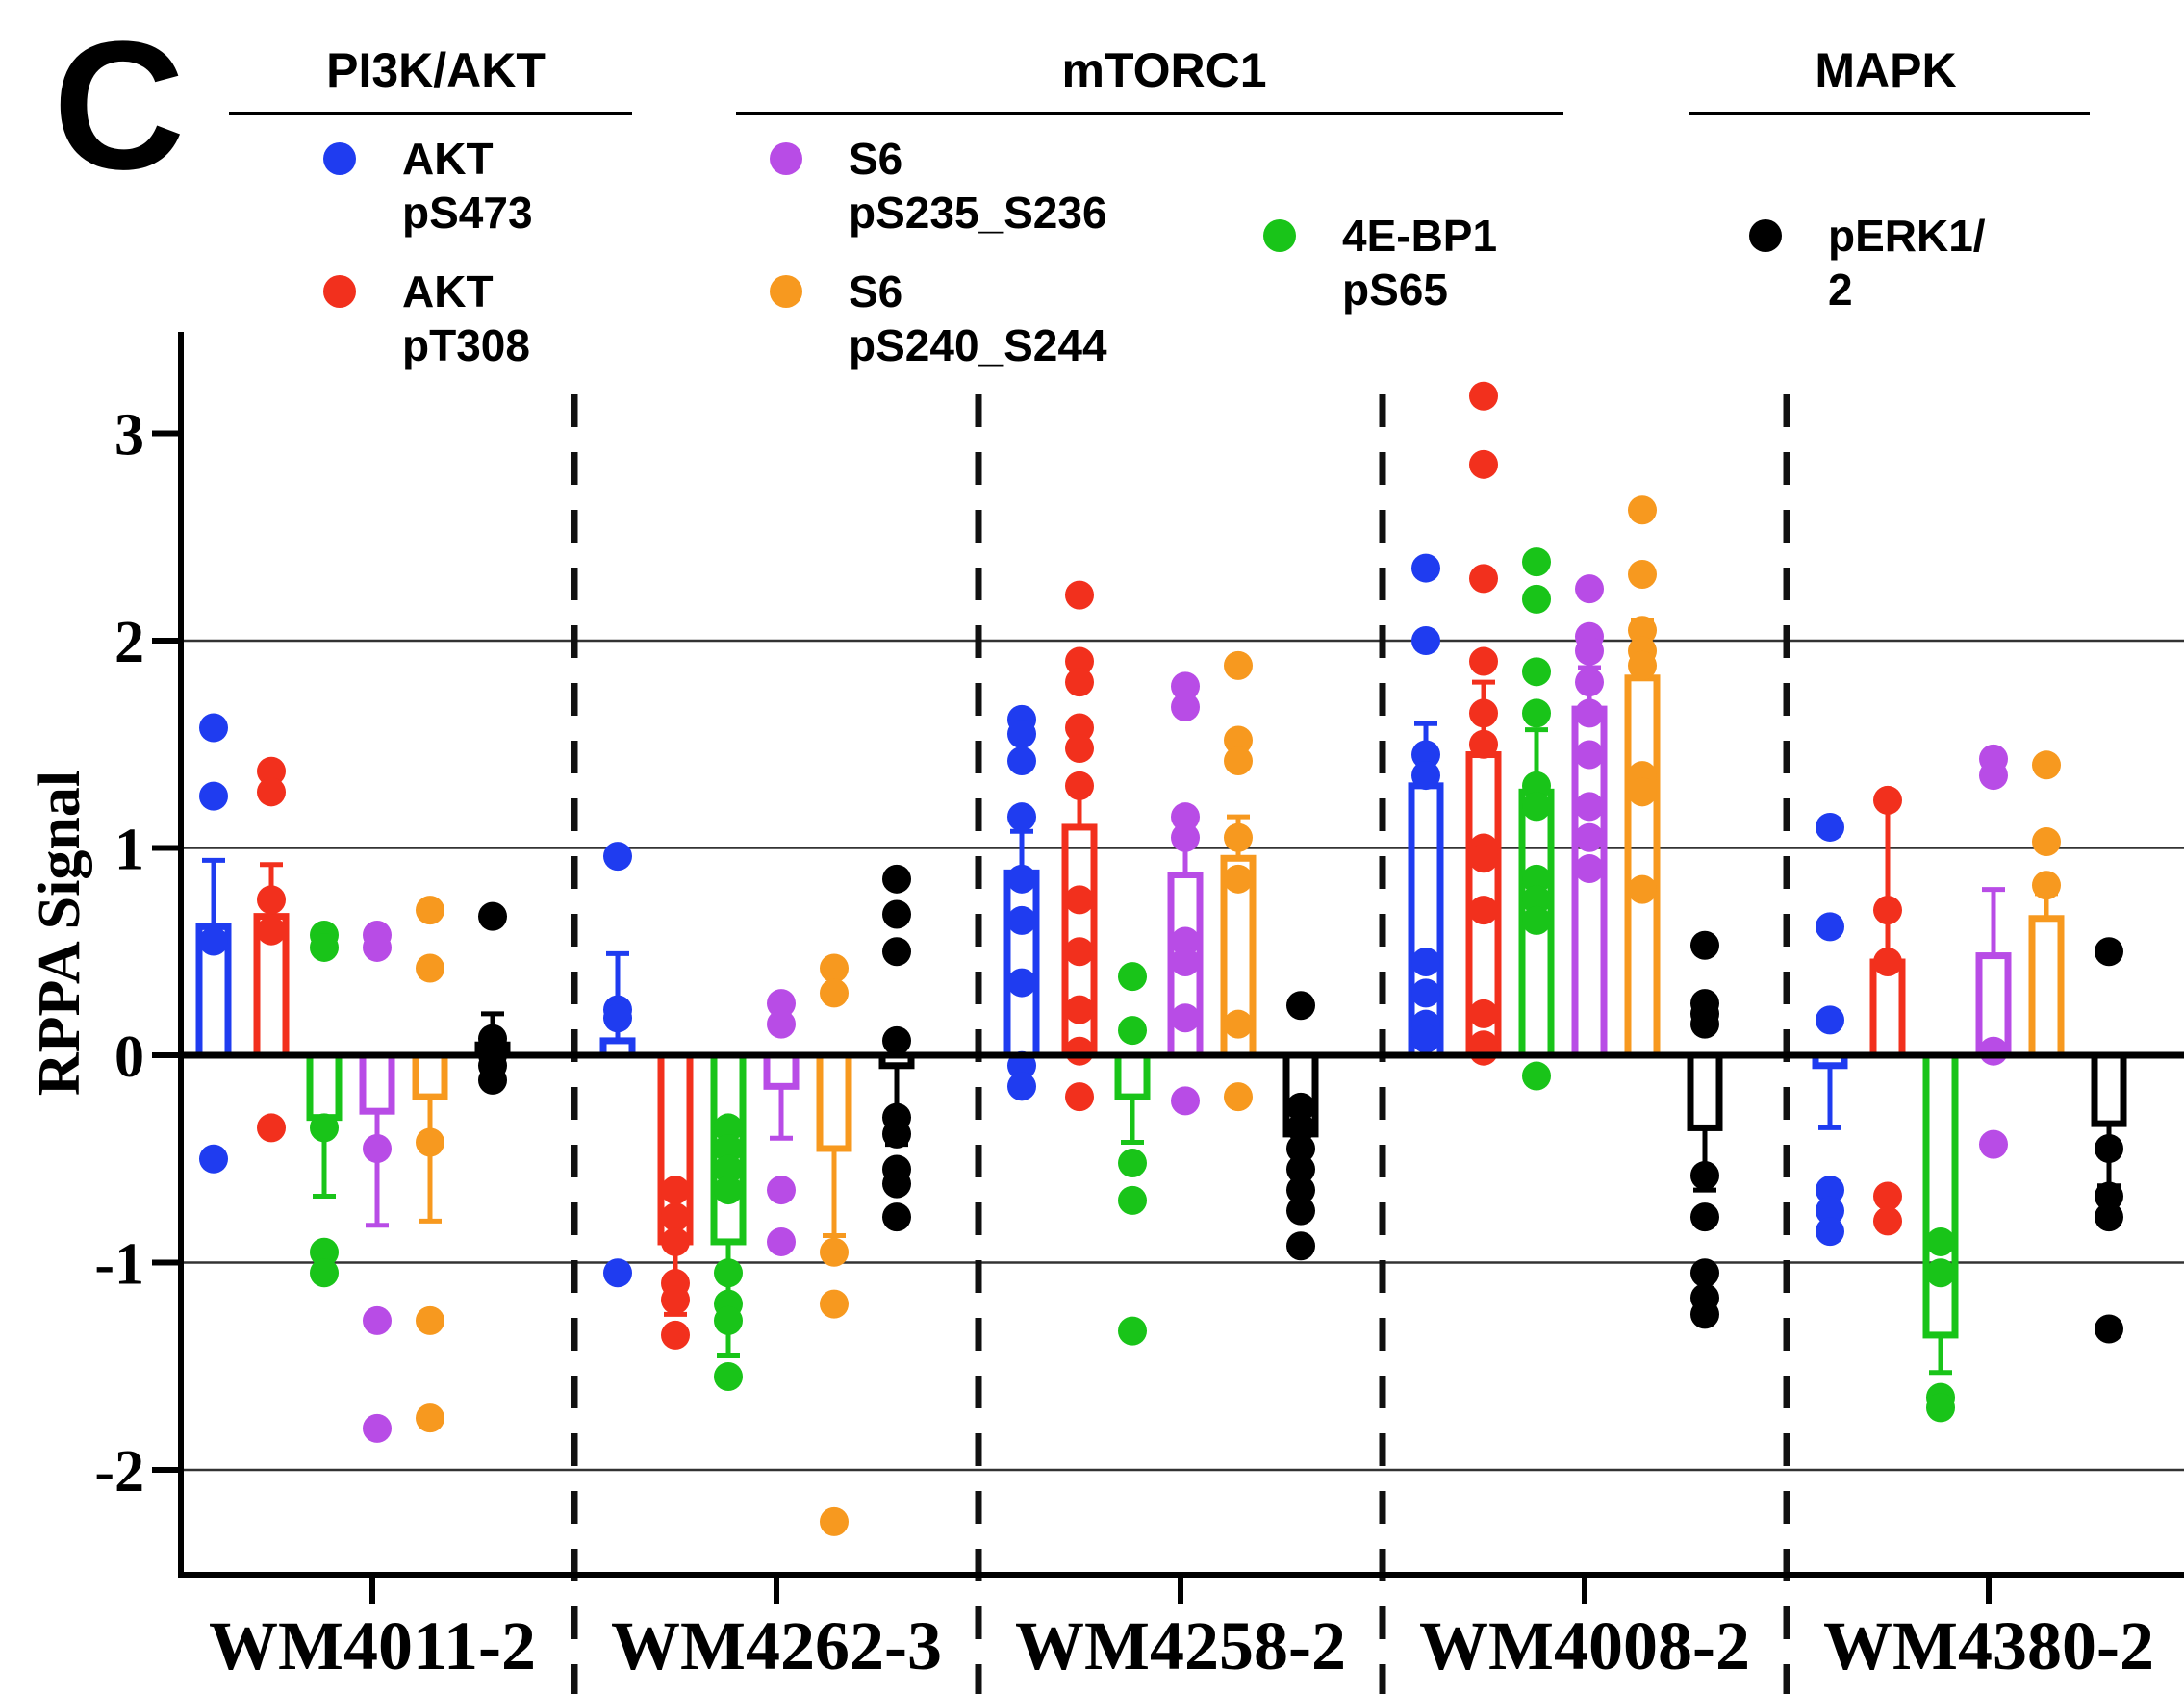 The height and width of the screenshot is (1694, 2184). Describe the element at coordinates (1885, 70) in the screenshot. I see `legend-group-title: MAPK` at that location.